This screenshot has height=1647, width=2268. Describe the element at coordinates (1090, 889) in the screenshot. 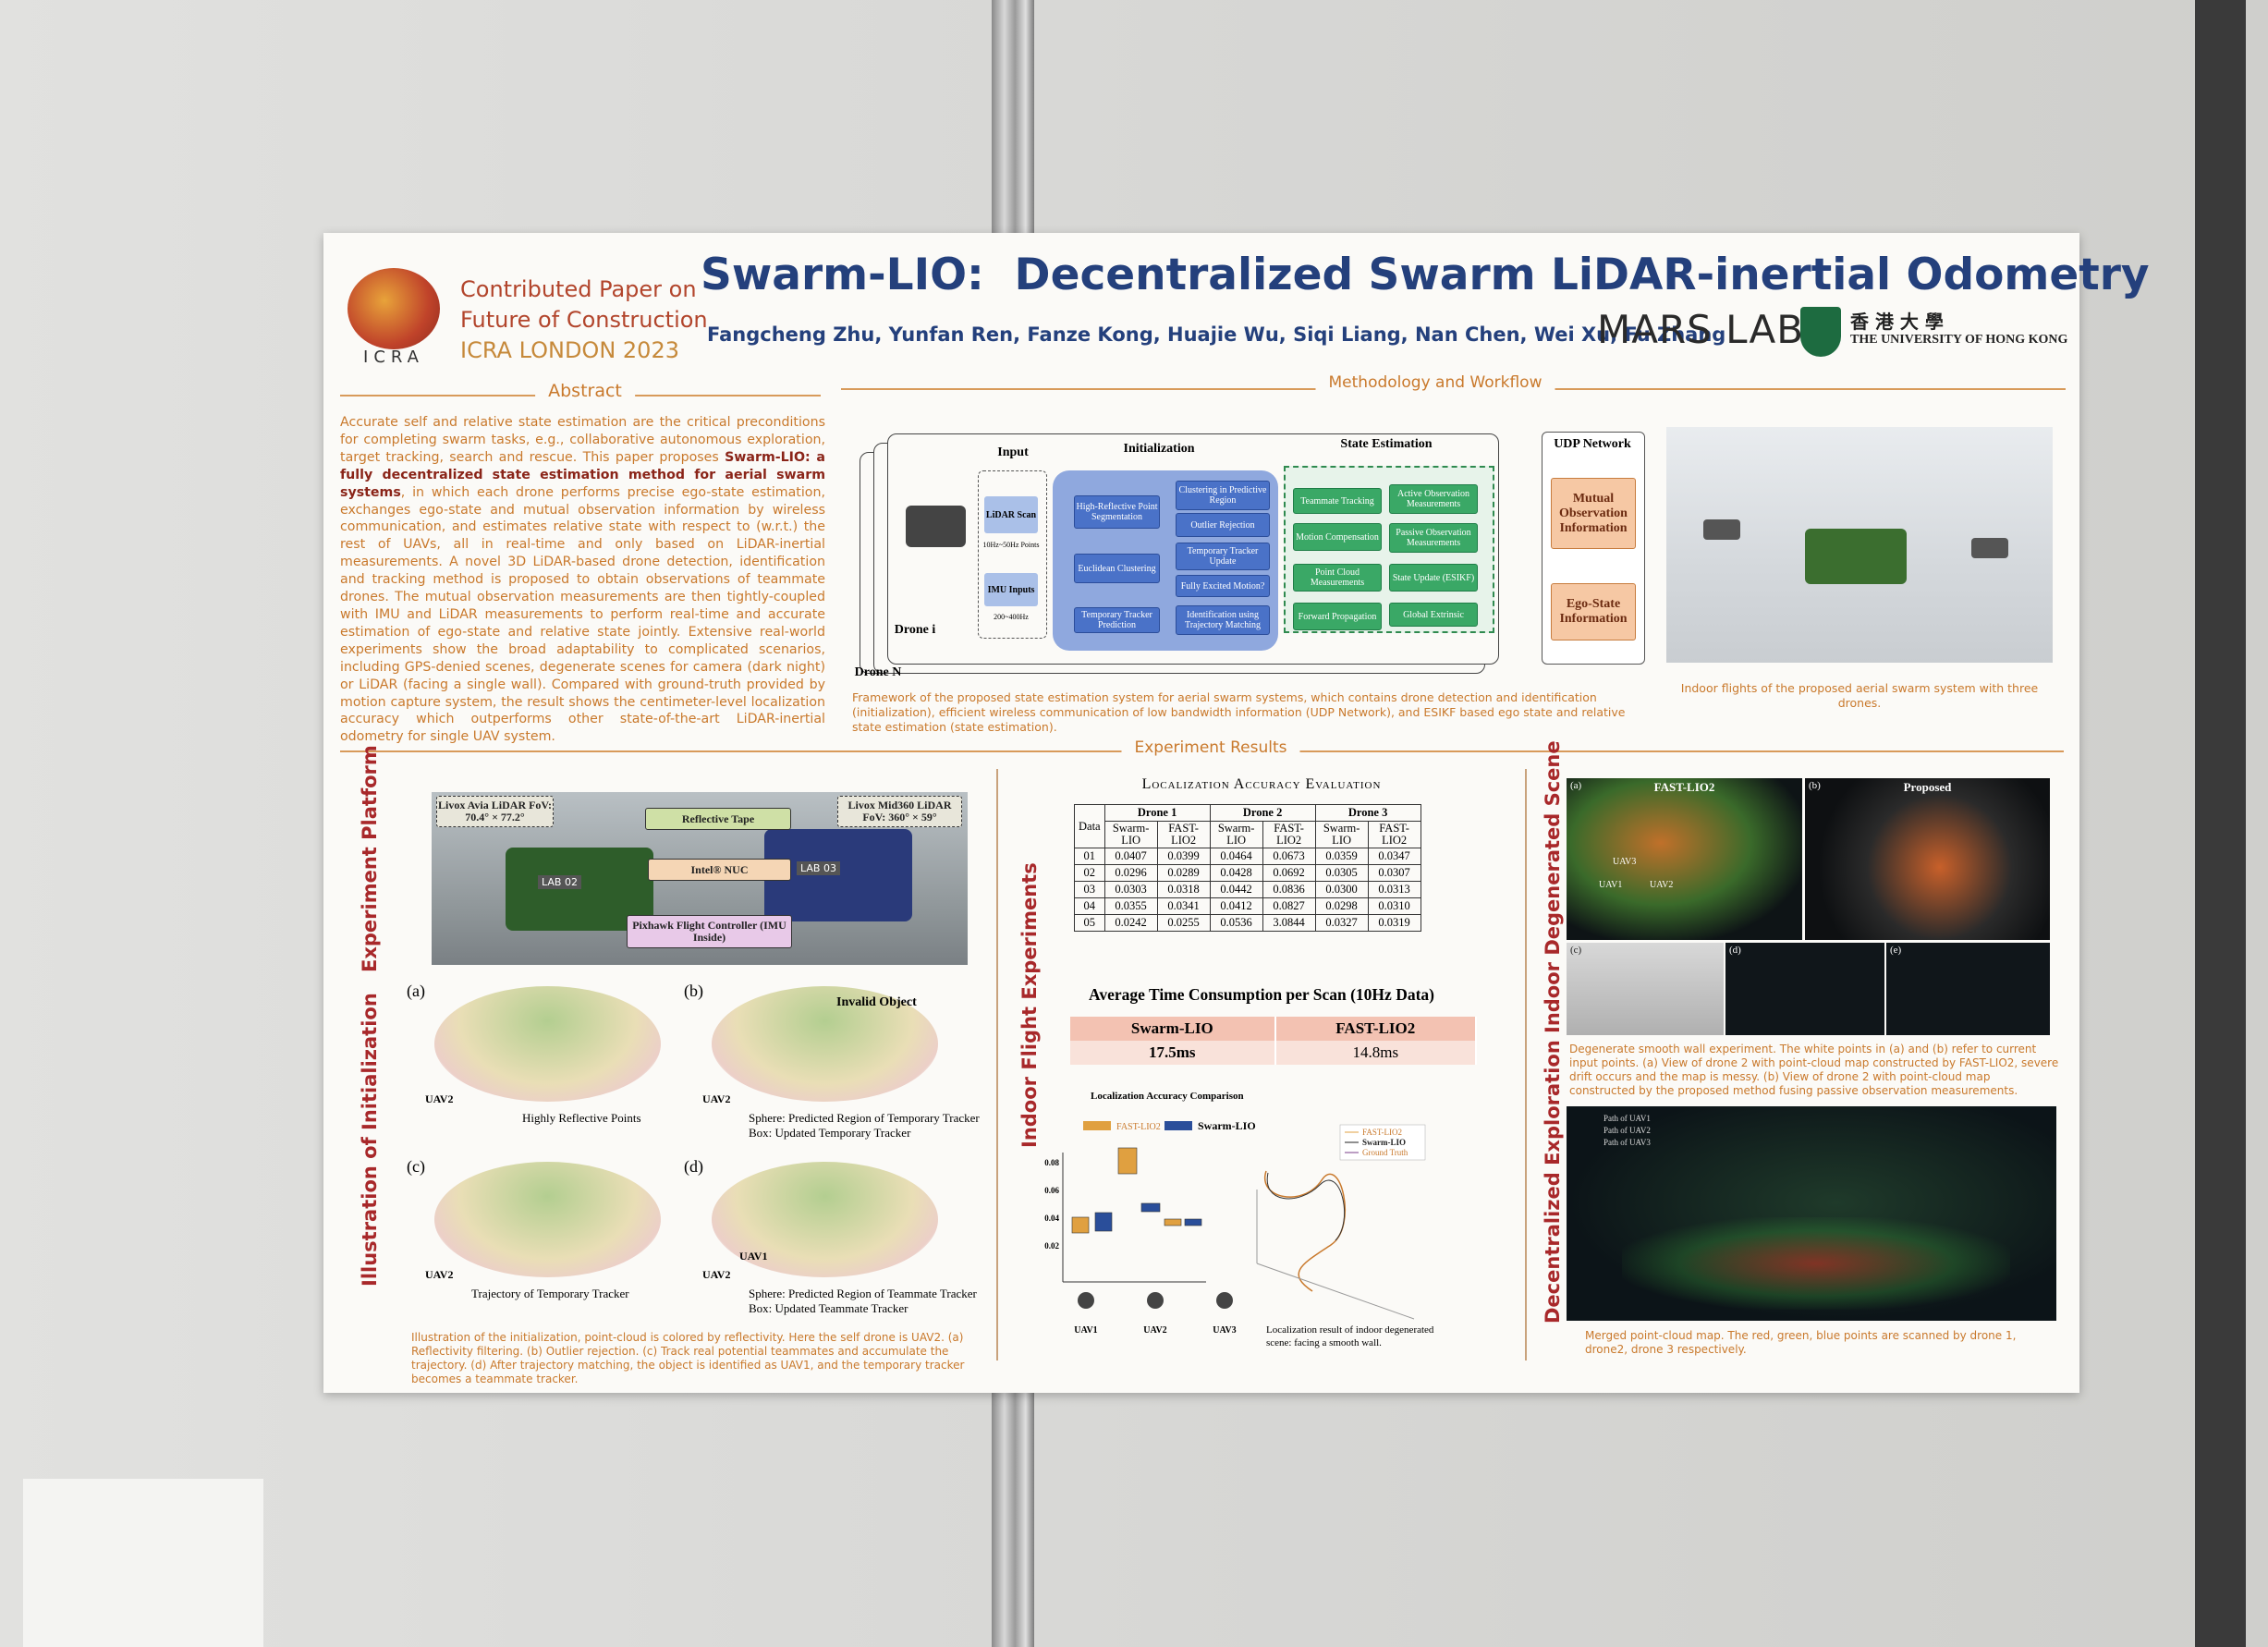

I see `table-cell: 03` at that location.